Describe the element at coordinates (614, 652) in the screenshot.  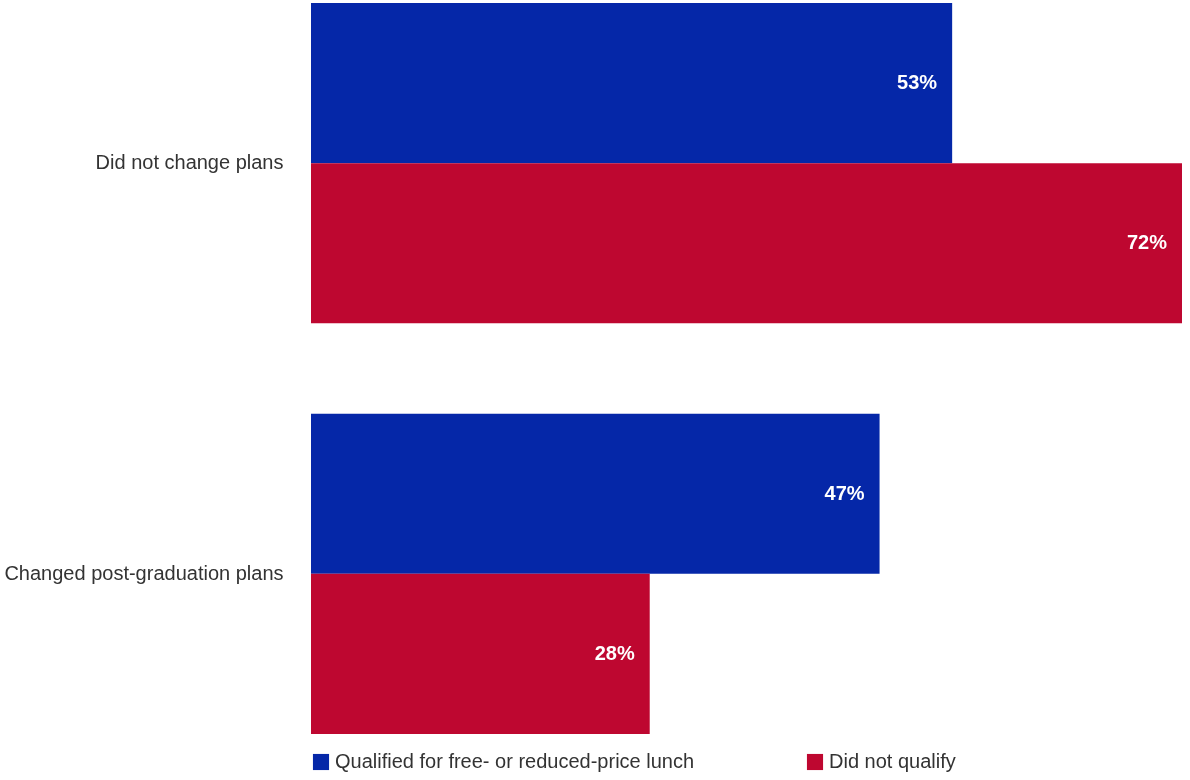
I see `data-label: 28%` at that location.